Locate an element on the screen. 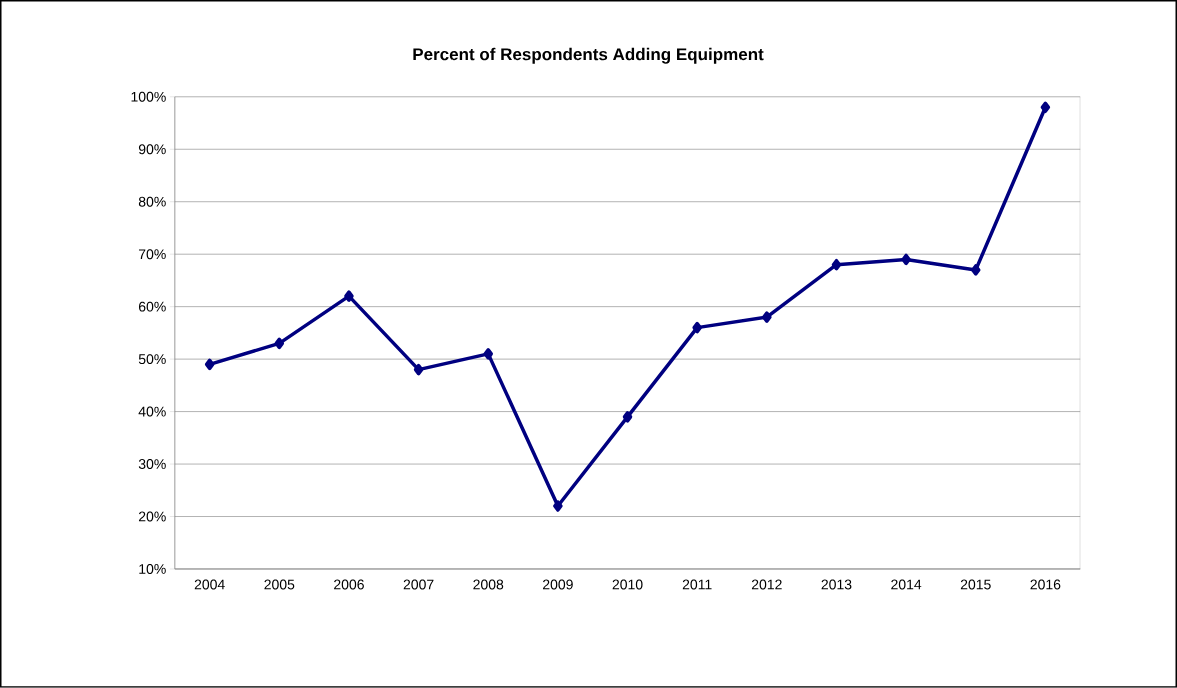 The image size is (1177, 688). y-tick-label: 50% is located at coordinates (152, 359).